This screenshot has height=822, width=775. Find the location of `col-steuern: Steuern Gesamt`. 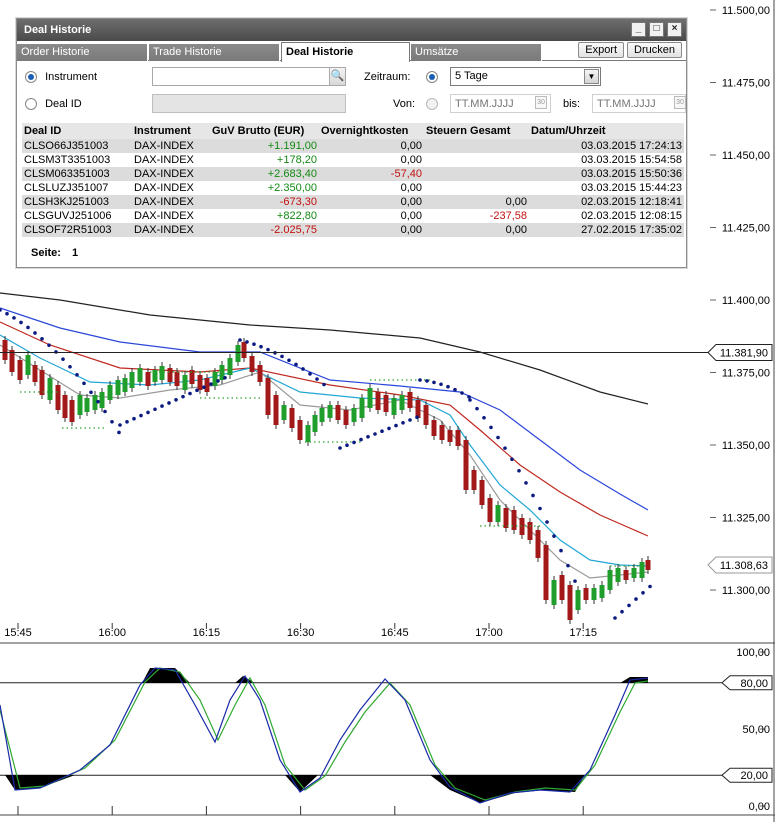

col-steuern: Steuern Gesamt is located at coordinates (476, 131).